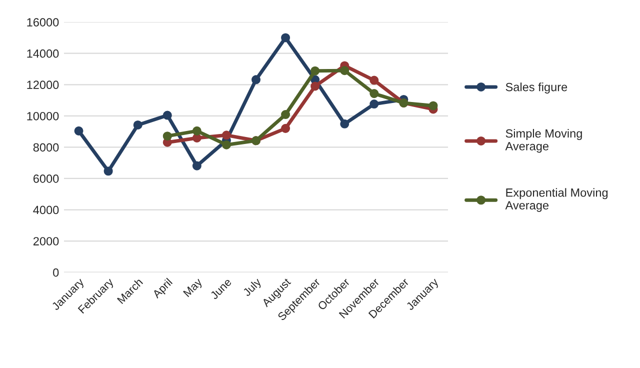 This screenshot has height=368, width=640. I want to click on y-tick-label: 10000, so click(43, 116).